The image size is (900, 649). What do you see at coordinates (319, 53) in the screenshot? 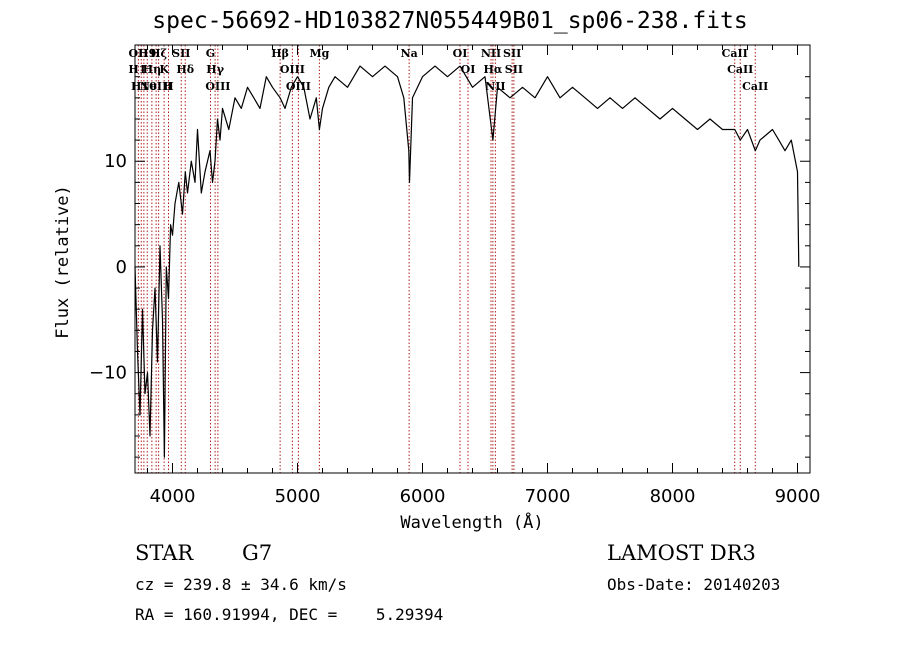
I see `line-marker-label: Mg` at bounding box center [319, 53].